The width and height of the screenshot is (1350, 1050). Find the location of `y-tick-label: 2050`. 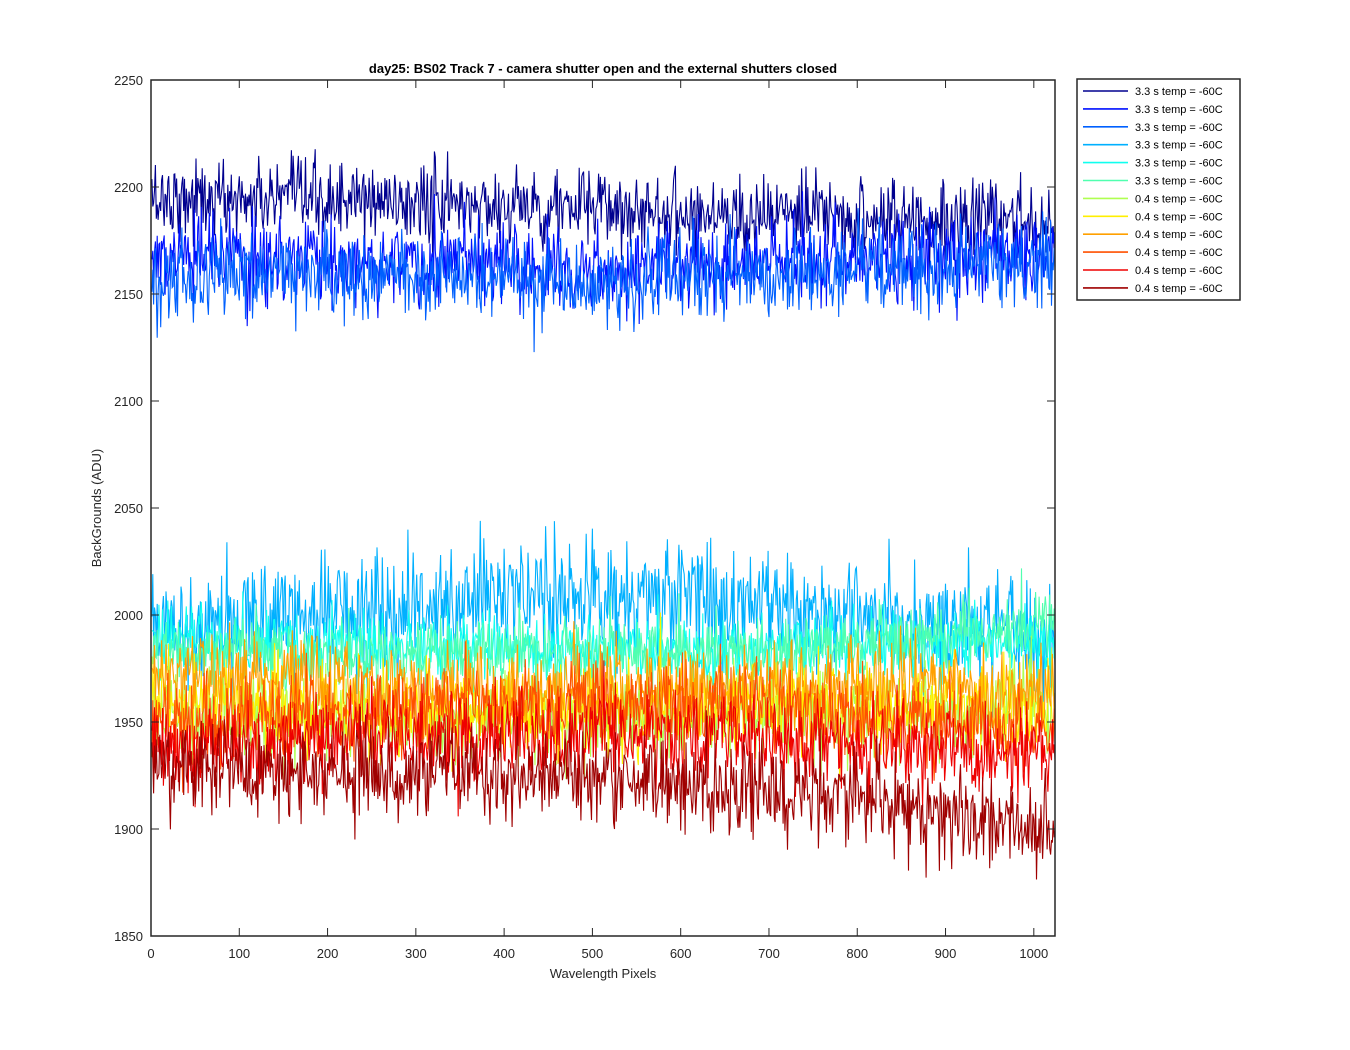

y-tick-label: 2050 is located at coordinates (128, 508).